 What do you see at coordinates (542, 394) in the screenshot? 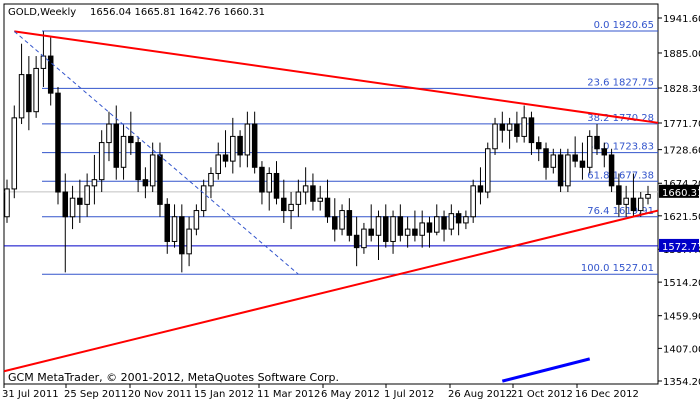
I see `x-tick-label-8: 21 Oct 2012` at bounding box center [542, 394].